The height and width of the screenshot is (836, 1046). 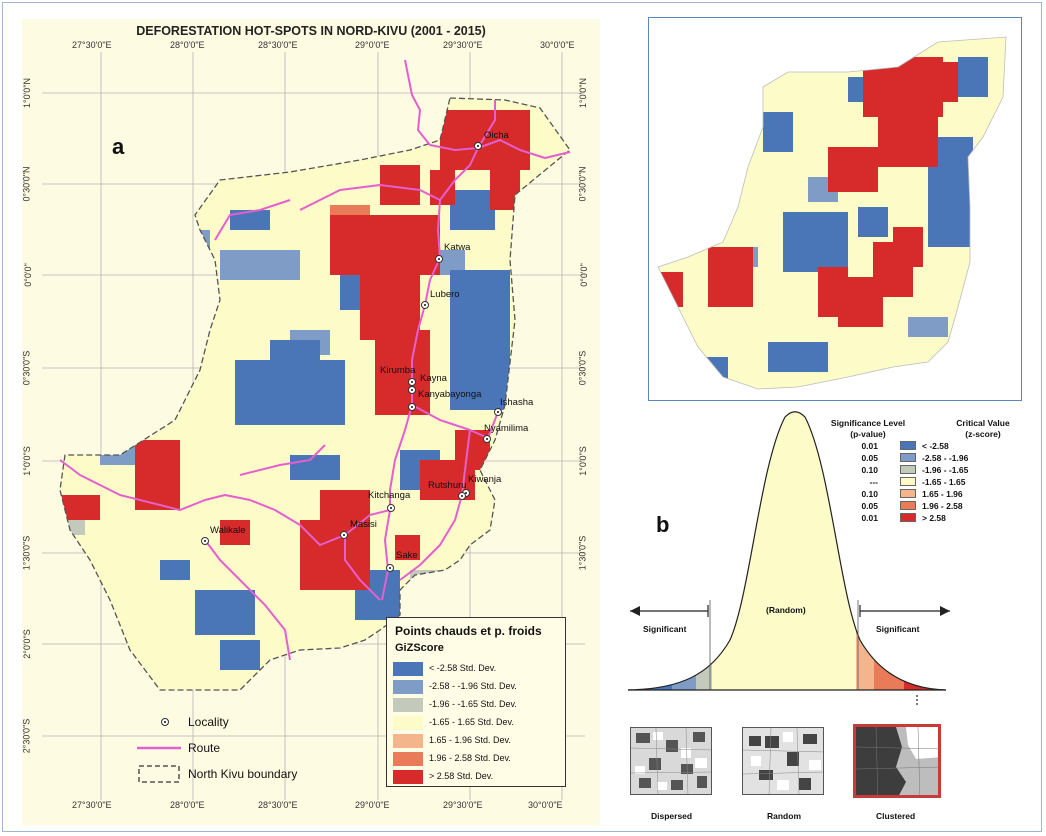 What do you see at coordinates (897, 761) in the screenshot?
I see `clustered-pattern-thumbnail` at bounding box center [897, 761].